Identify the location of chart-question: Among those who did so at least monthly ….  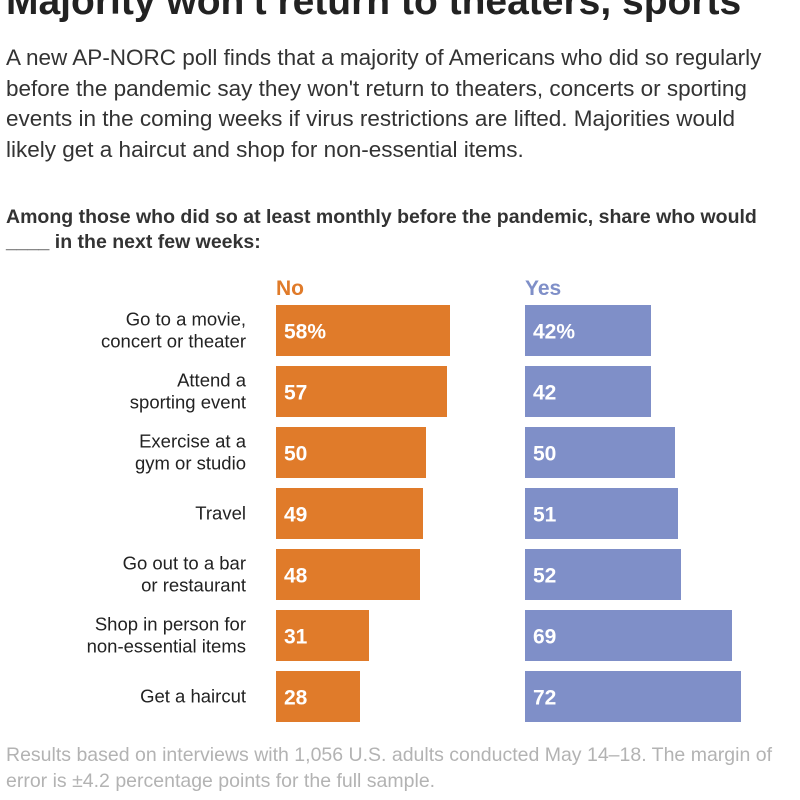
(381, 229).